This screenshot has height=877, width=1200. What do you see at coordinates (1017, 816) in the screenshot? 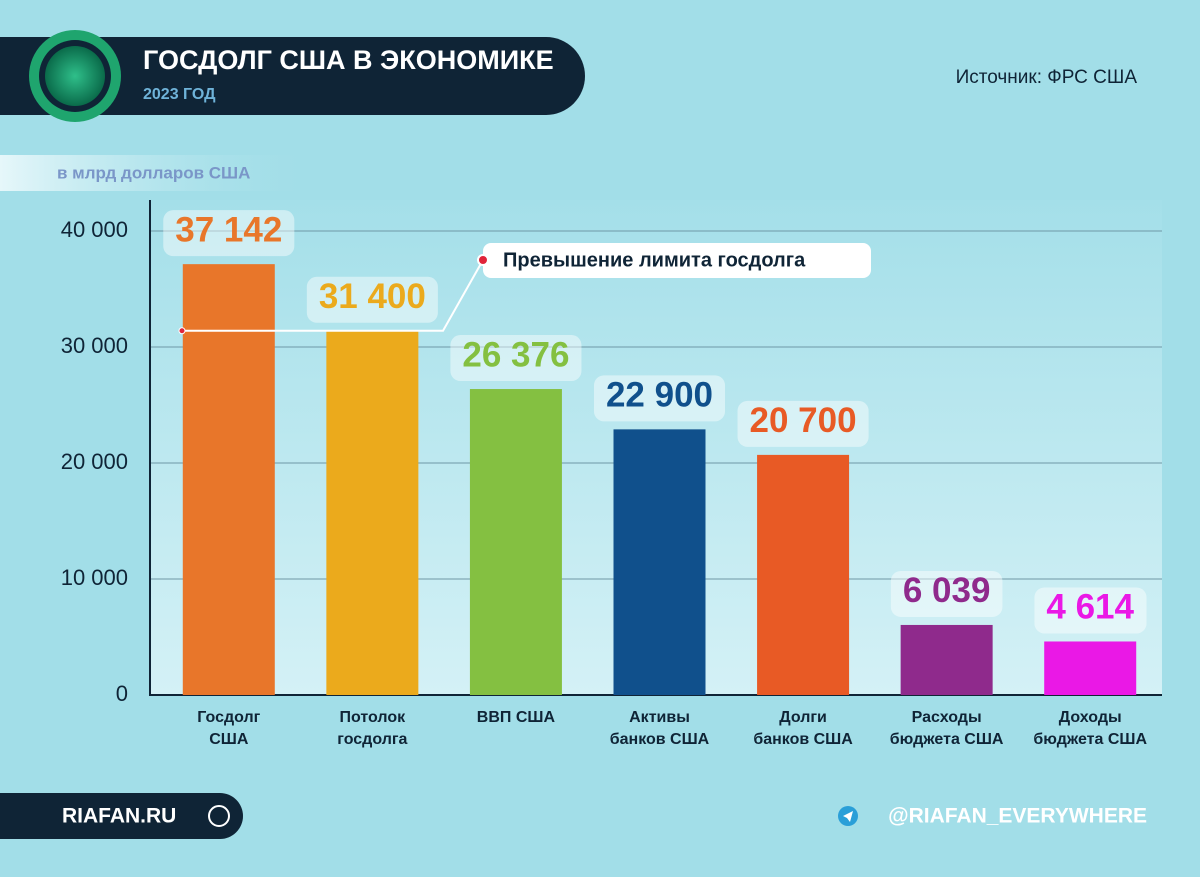
I see `footer-handle: @RIAFAN_EVERYWHERE` at bounding box center [1017, 816].